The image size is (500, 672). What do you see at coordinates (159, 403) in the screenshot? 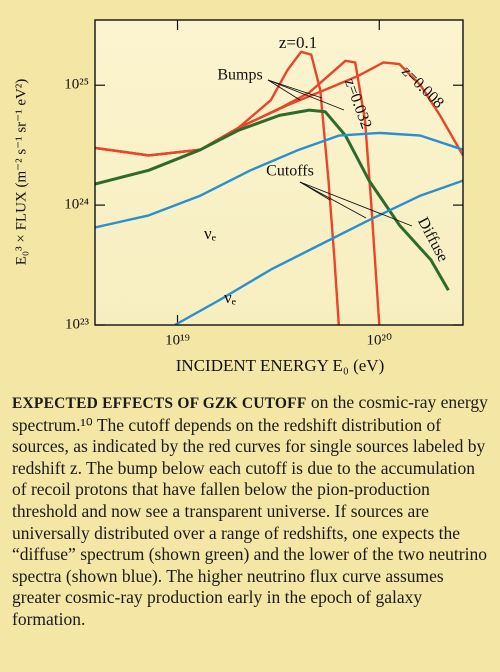
I see `caption-title: EXPECTED EFFECTS OF GZK CUTOFF` at bounding box center [159, 403].